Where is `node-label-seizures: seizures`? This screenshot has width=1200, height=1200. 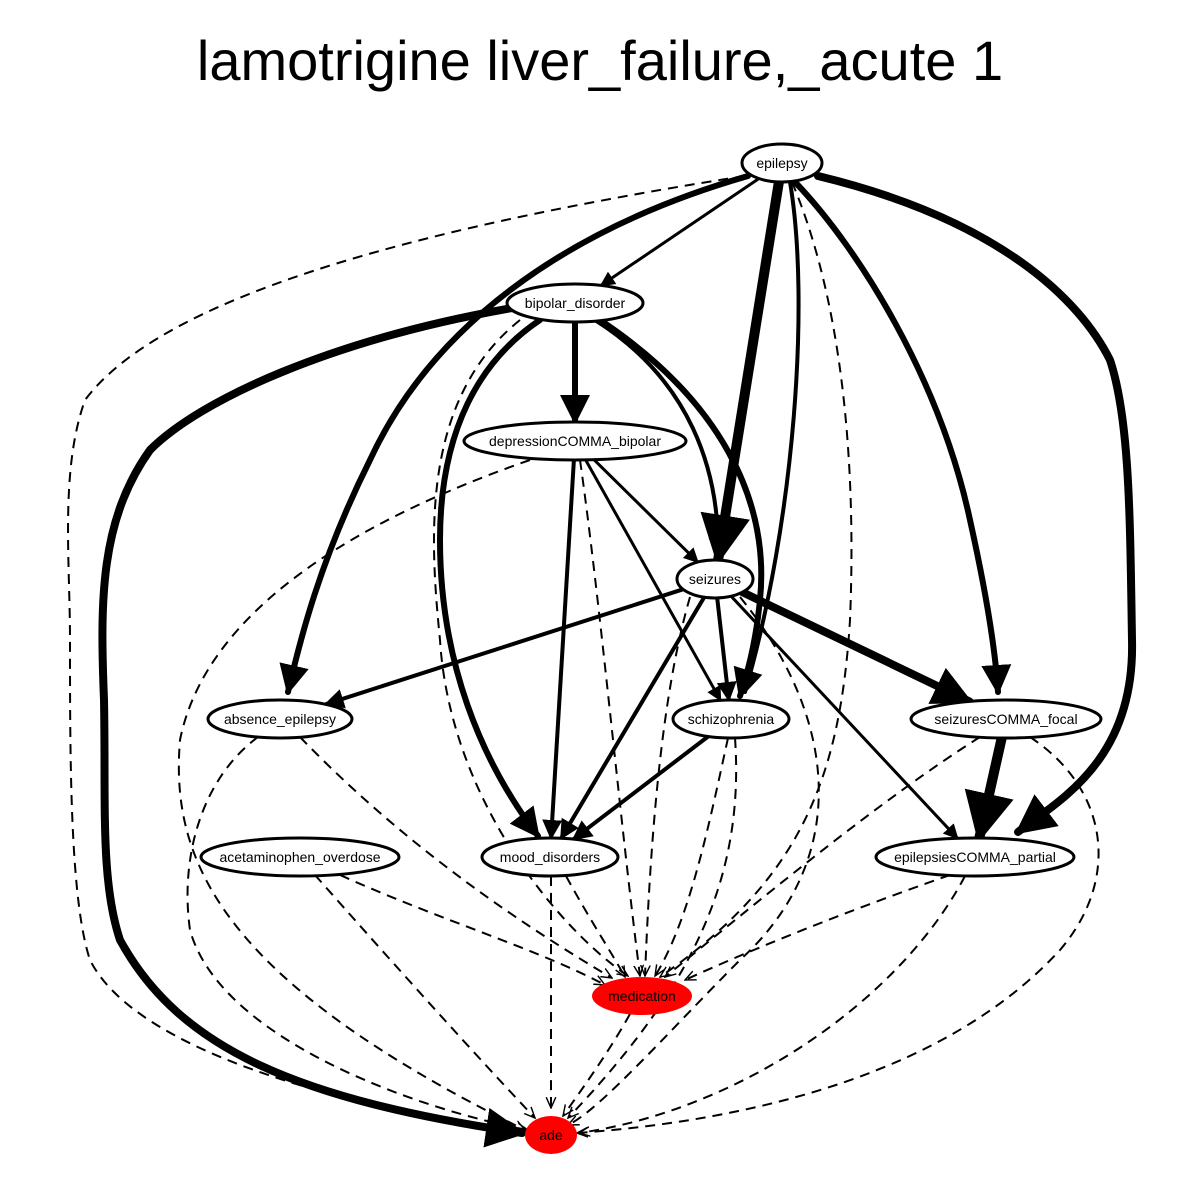 node-label-seizures: seizures is located at coordinates (715, 579).